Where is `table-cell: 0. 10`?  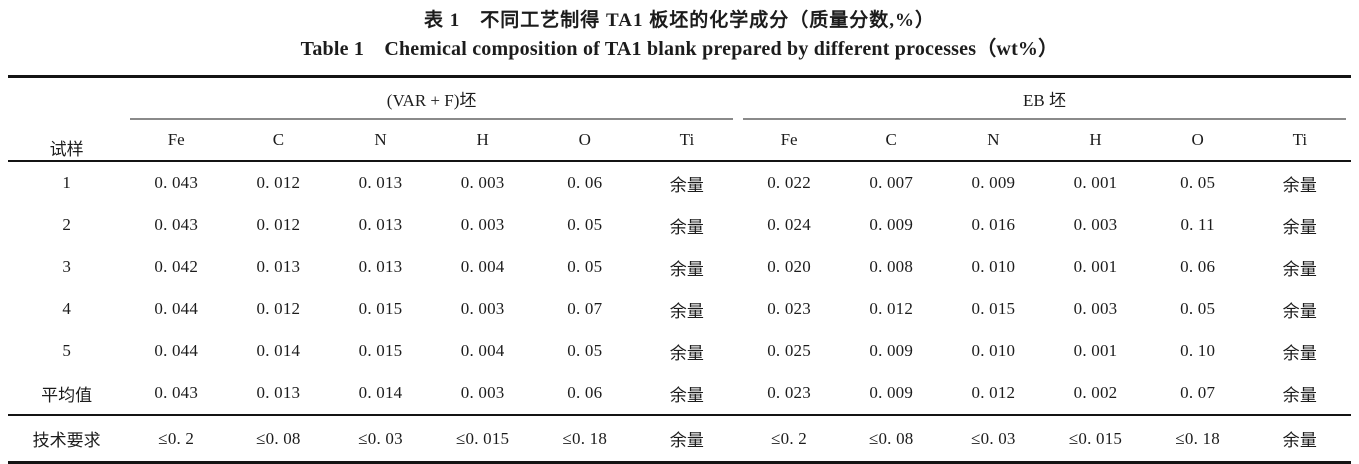 table-cell: 0. 10 is located at coordinates (1198, 350).